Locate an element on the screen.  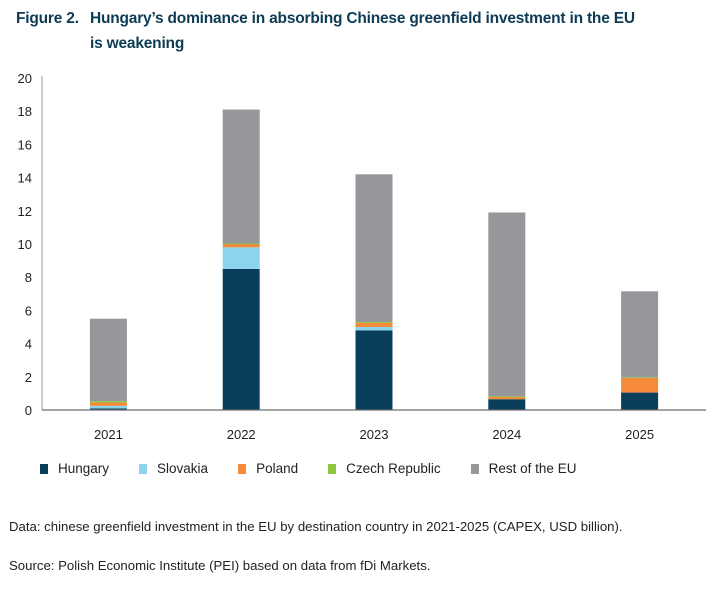
y-tick-label: 12 is located at coordinates (25, 211).